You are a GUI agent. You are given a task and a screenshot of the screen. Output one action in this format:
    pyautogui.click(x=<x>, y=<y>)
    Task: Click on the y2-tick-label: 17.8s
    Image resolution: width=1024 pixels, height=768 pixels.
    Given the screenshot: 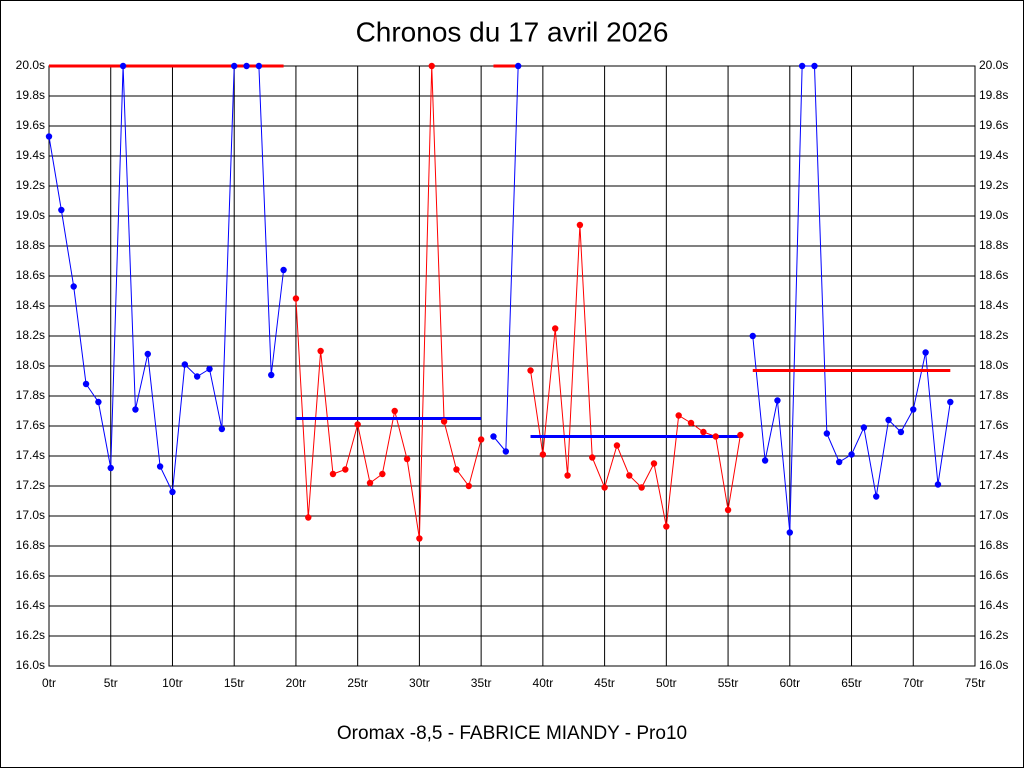 What is the action you would take?
    pyautogui.click(x=993, y=395)
    